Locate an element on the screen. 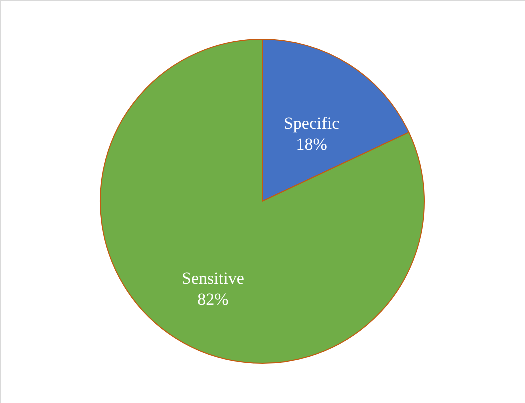  slice-label: Specific is located at coordinates (312, 123).